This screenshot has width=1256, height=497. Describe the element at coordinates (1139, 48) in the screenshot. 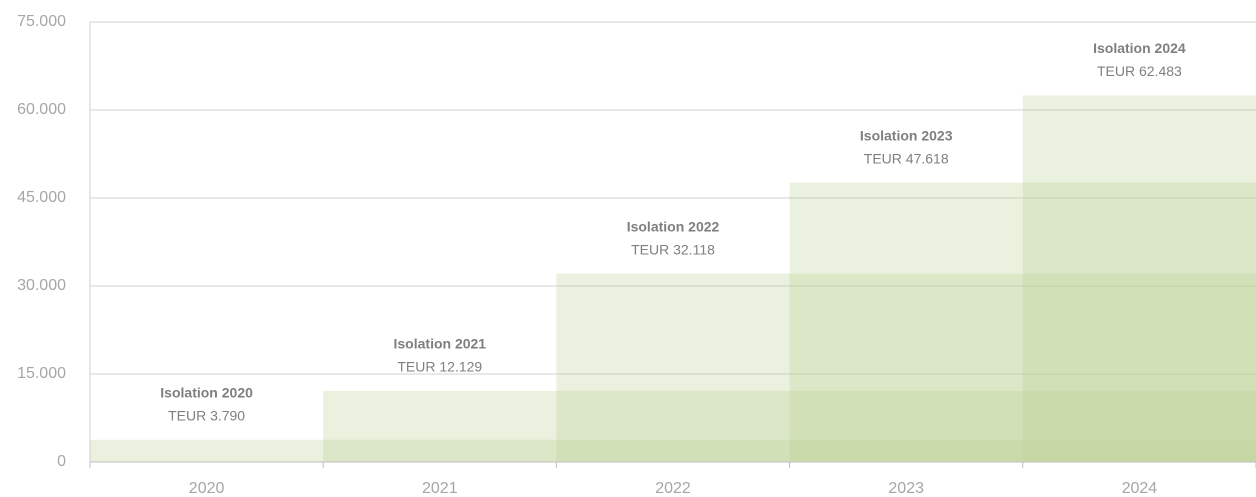

I see `annotation-name: Isolation 2024` at that location.